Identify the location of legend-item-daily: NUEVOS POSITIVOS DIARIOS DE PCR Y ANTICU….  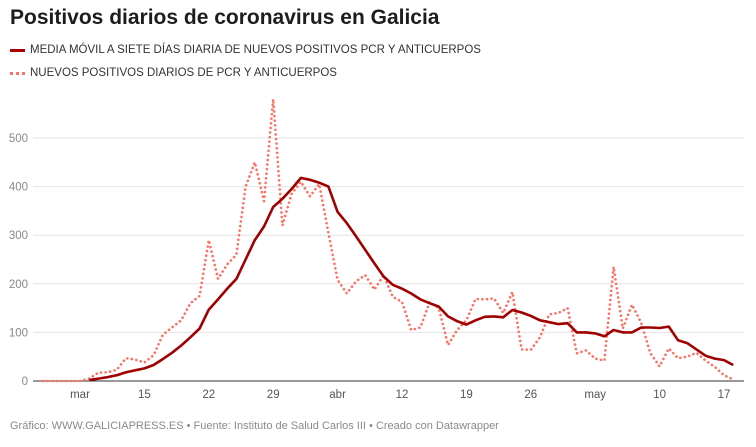
(173, 73).